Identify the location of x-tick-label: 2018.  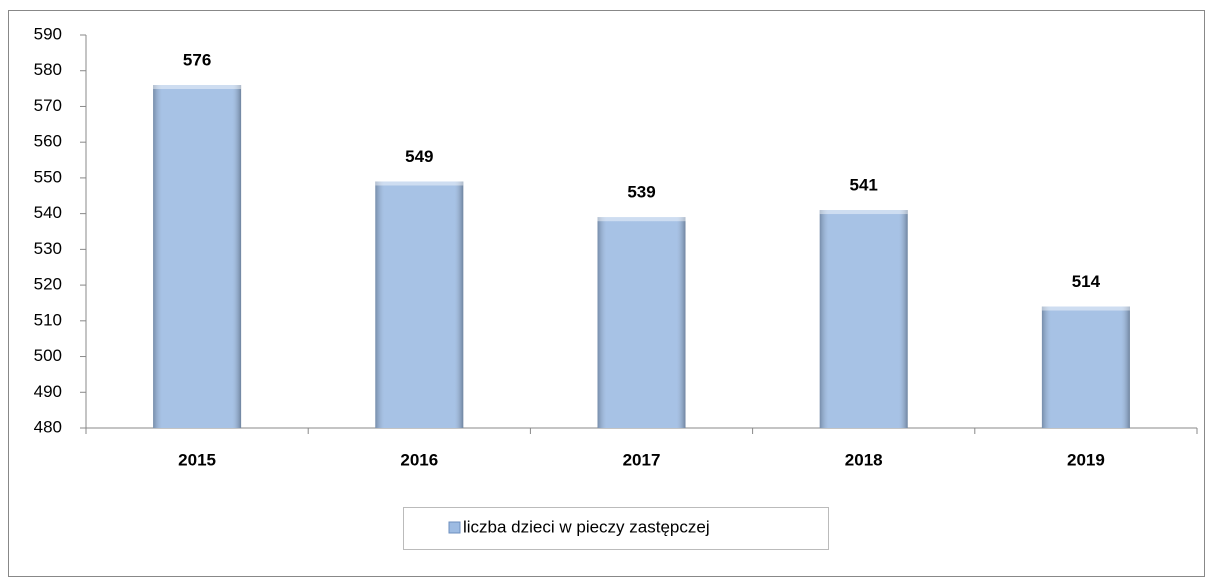
(864, 459).